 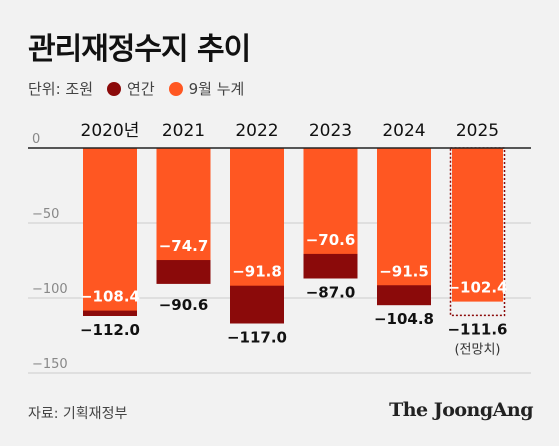 What do you see at coordinates (257, 272) in the screenshot?
I see `ytd-value-label: −91.8` at bounding box center [257, 272].